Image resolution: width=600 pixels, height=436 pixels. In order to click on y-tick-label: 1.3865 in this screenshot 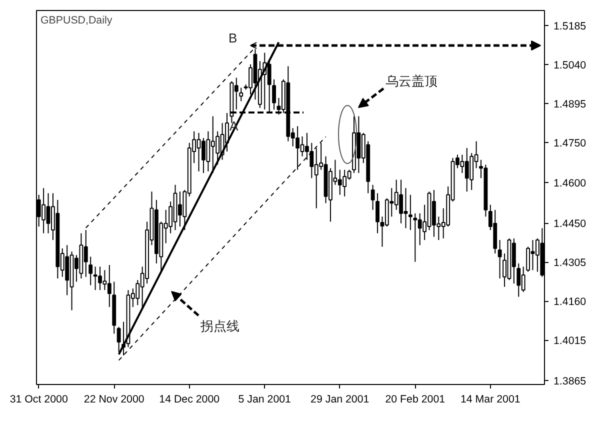, I will do `click(570, 381)`.